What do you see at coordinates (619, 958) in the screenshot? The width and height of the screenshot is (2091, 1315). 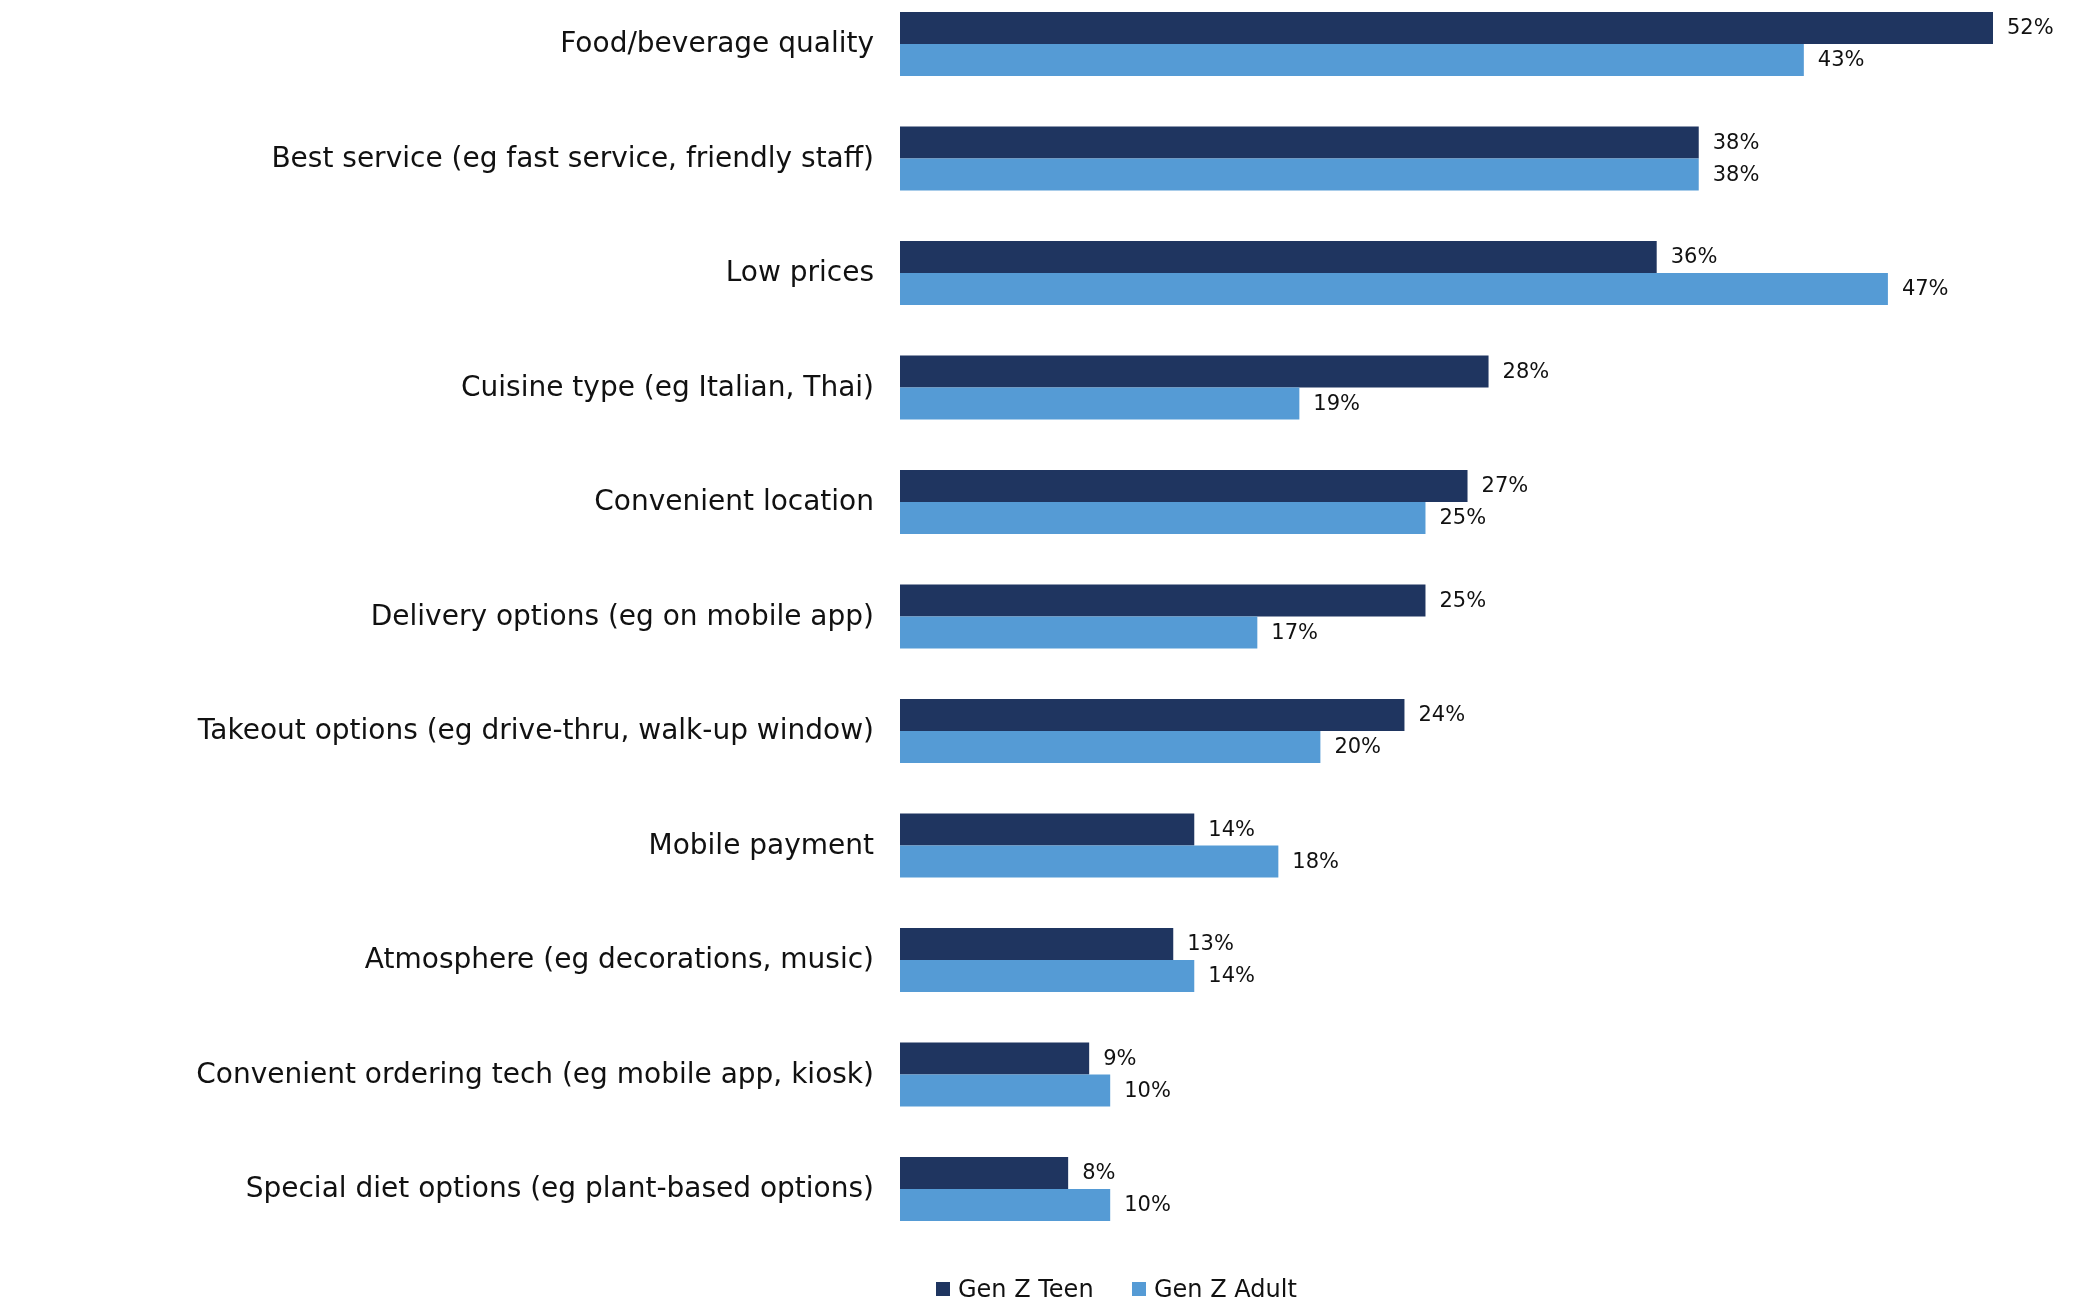 I see `y-tick-label: Atmosphere (eg decorations, music)` at bounding box center [619, 958].